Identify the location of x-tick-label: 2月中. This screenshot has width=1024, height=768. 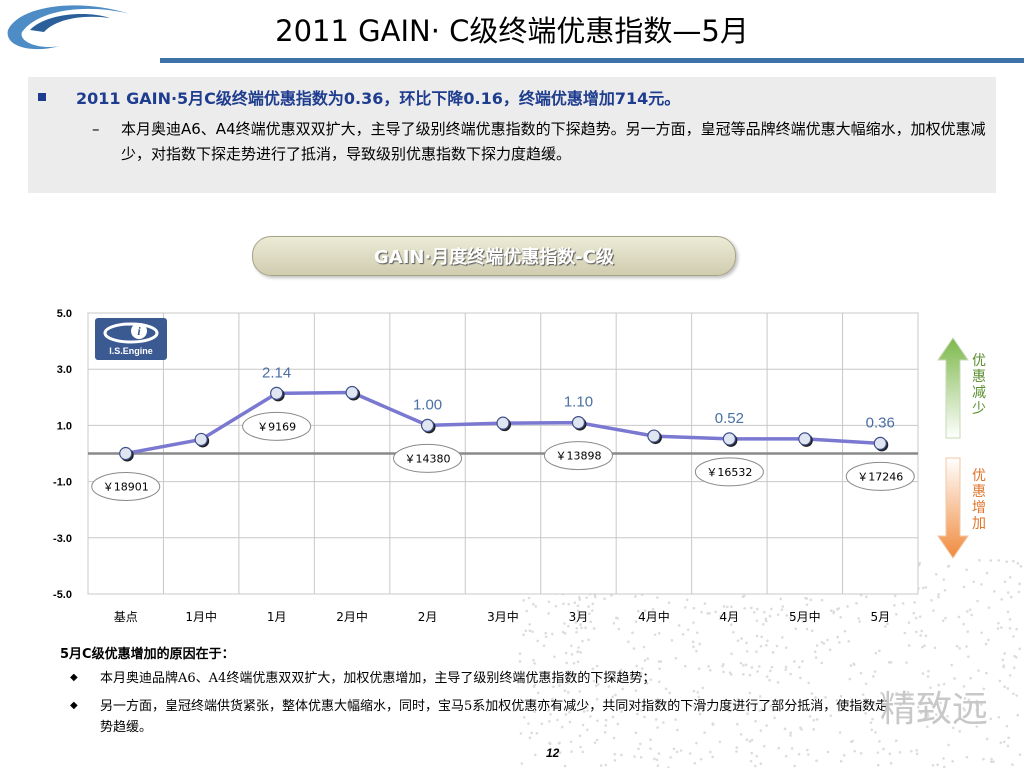
(352, 616).